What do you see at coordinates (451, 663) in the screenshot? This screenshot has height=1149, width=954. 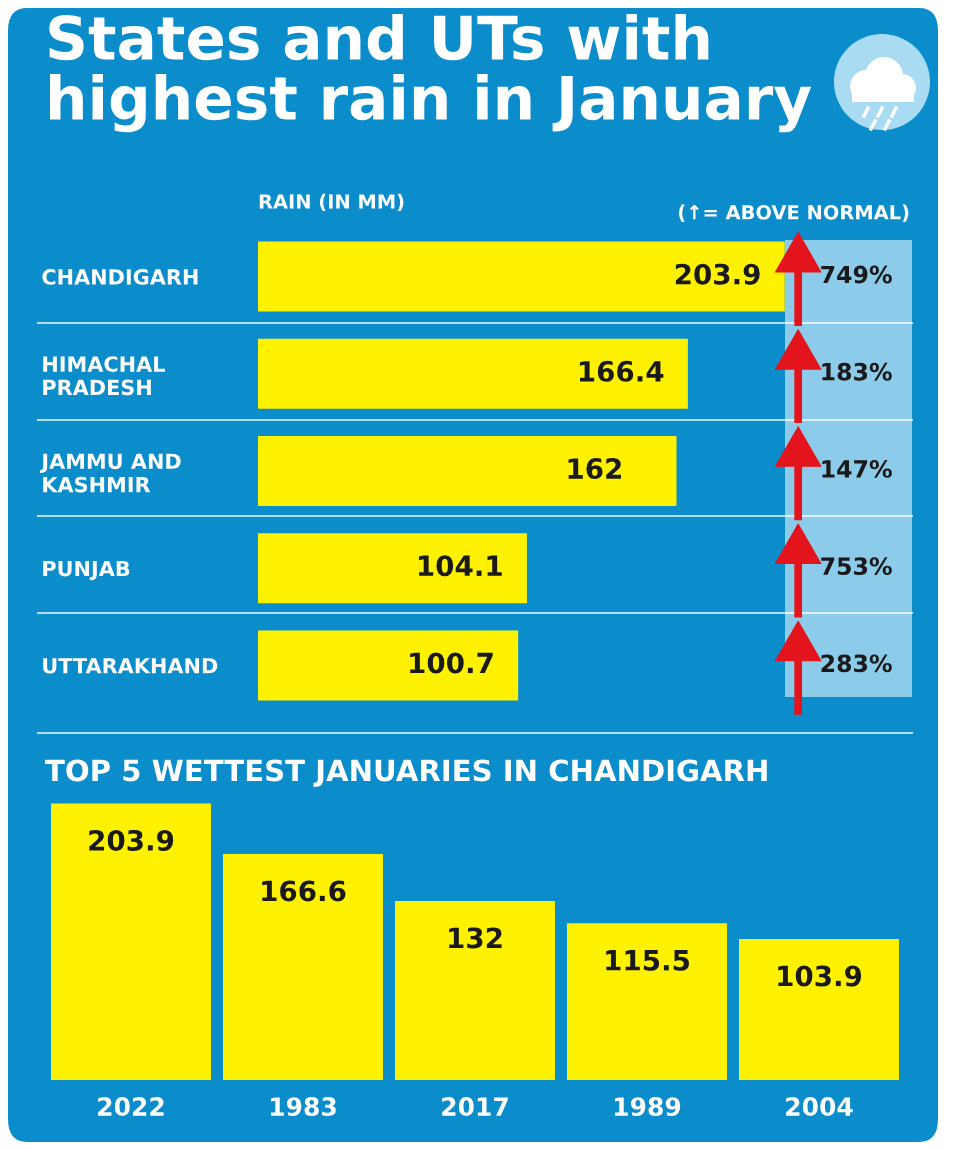 I see `data-label: 100.7` at bounding box center [451, 663].